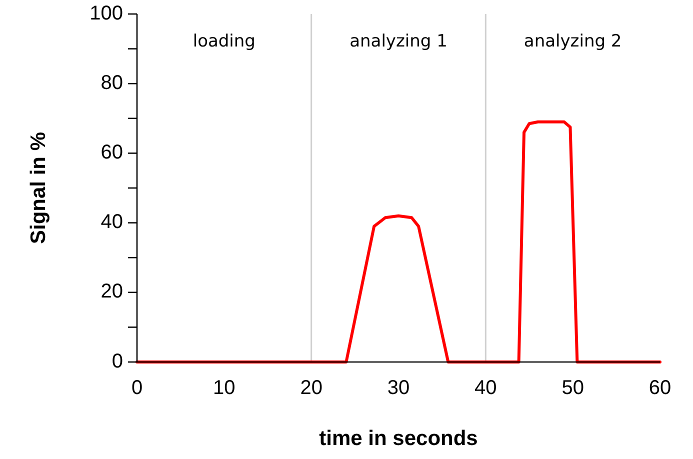 This screenshot has width=693, height=459. I want to click on x-tick-label: 20, so click(311, 388).